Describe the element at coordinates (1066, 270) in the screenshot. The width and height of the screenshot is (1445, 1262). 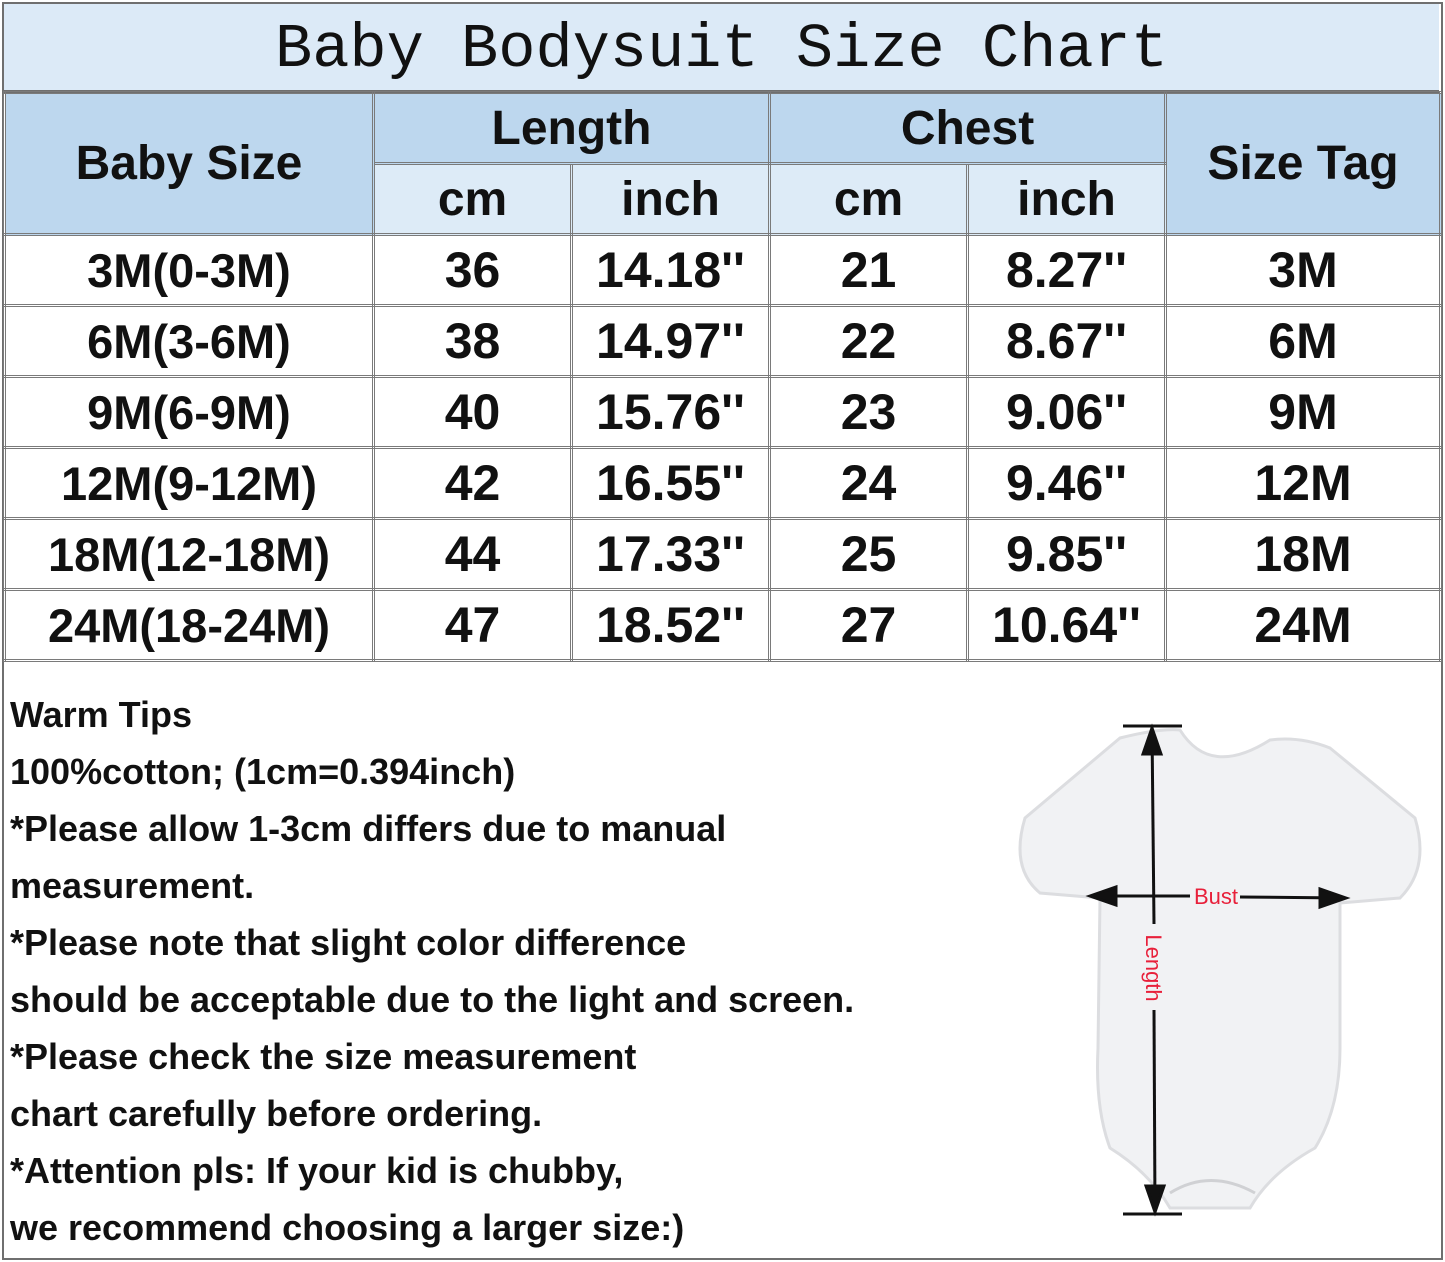
I see `cell-chest-inch: 8.27''` at that location.